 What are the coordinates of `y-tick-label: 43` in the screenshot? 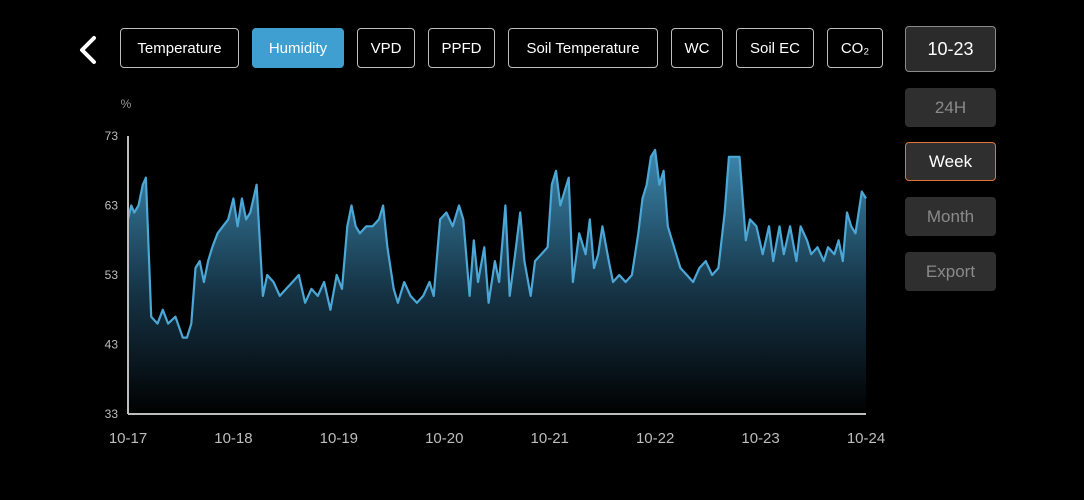 It's located at (112, 345).